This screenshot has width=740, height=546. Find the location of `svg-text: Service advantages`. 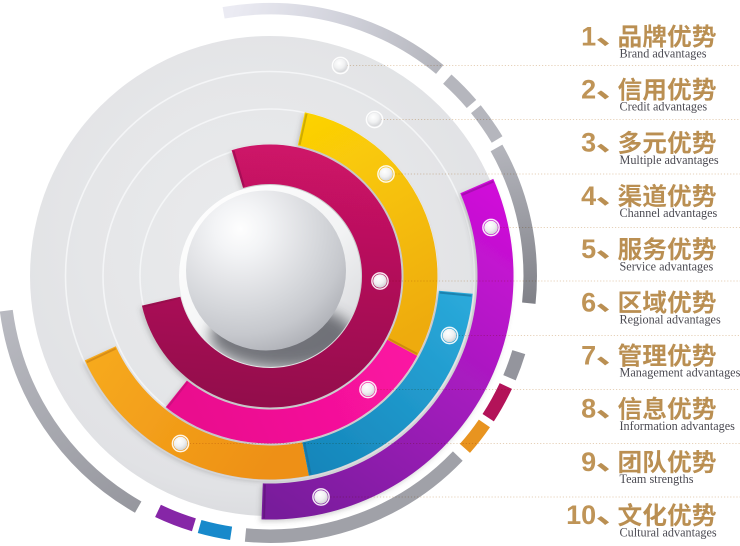

svg-text: Service advantages is located at coordinates (667, 266).